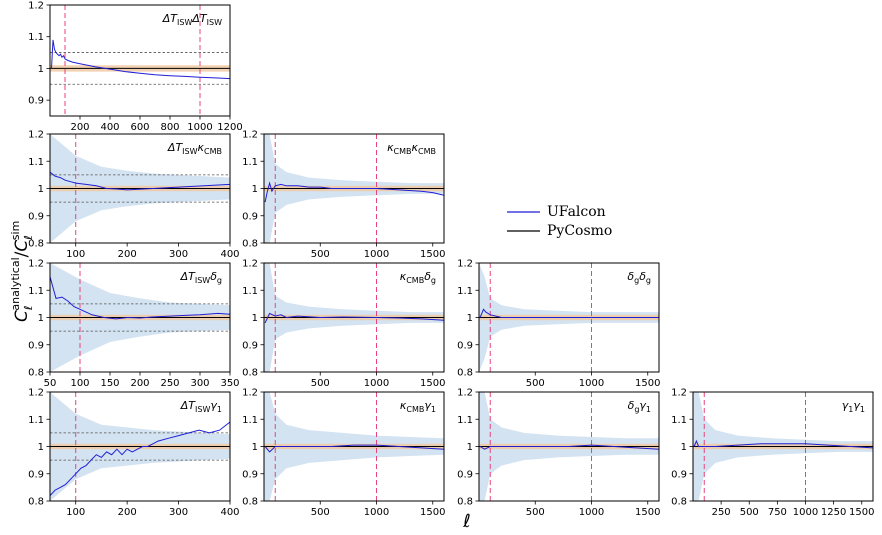 The width and height of the screenshot is (882, 535). I want to click on x-tick-label: 1200, so click(229, 127).